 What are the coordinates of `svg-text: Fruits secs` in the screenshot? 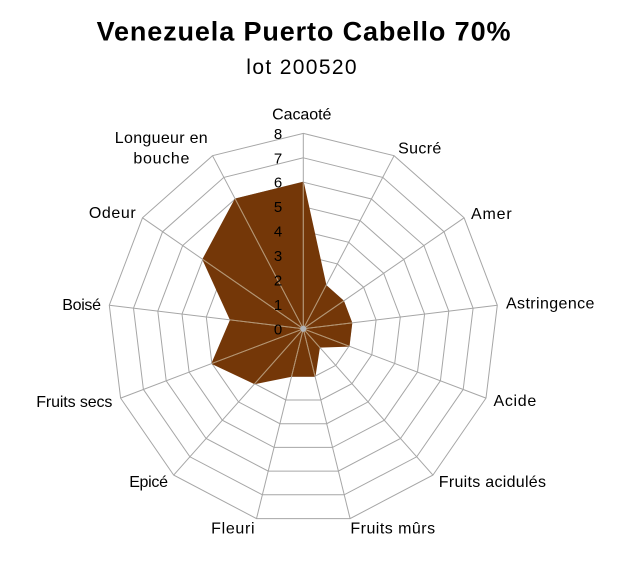 It's located at (74, 402).